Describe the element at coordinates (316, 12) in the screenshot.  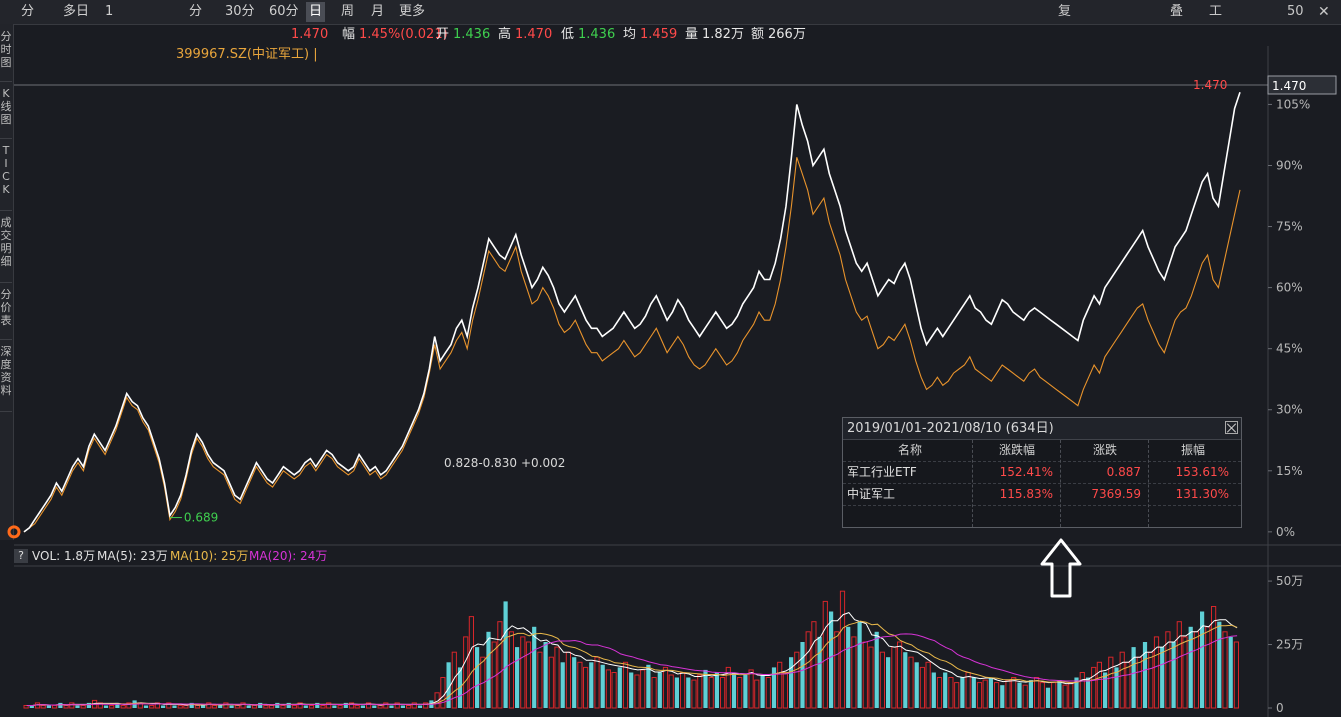
I see `period-button-6: 日` at that location.